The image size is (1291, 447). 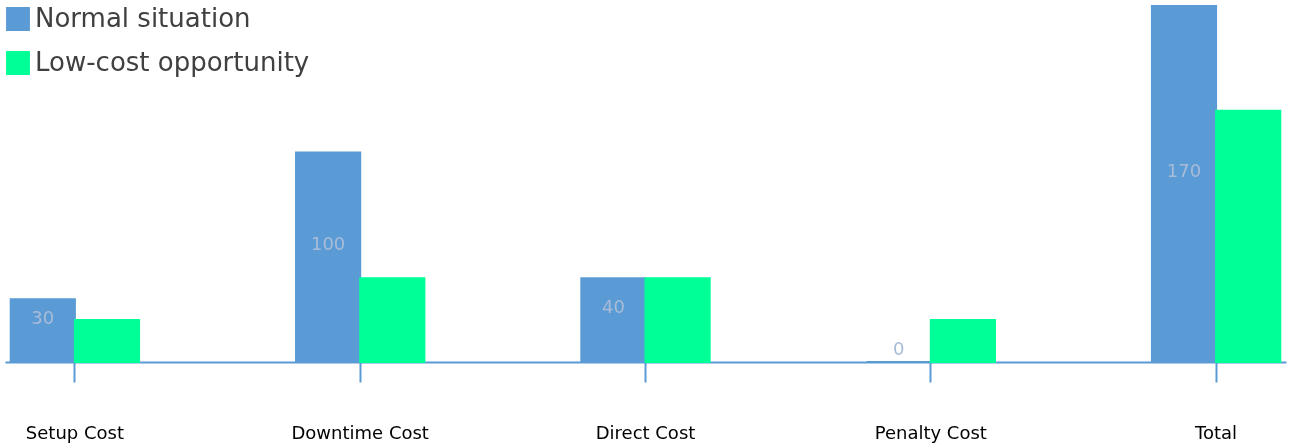 What do you see at coordinates (613, 307) in the screenshot?
I see `data-label: 40` at bounding box center [613, 307].